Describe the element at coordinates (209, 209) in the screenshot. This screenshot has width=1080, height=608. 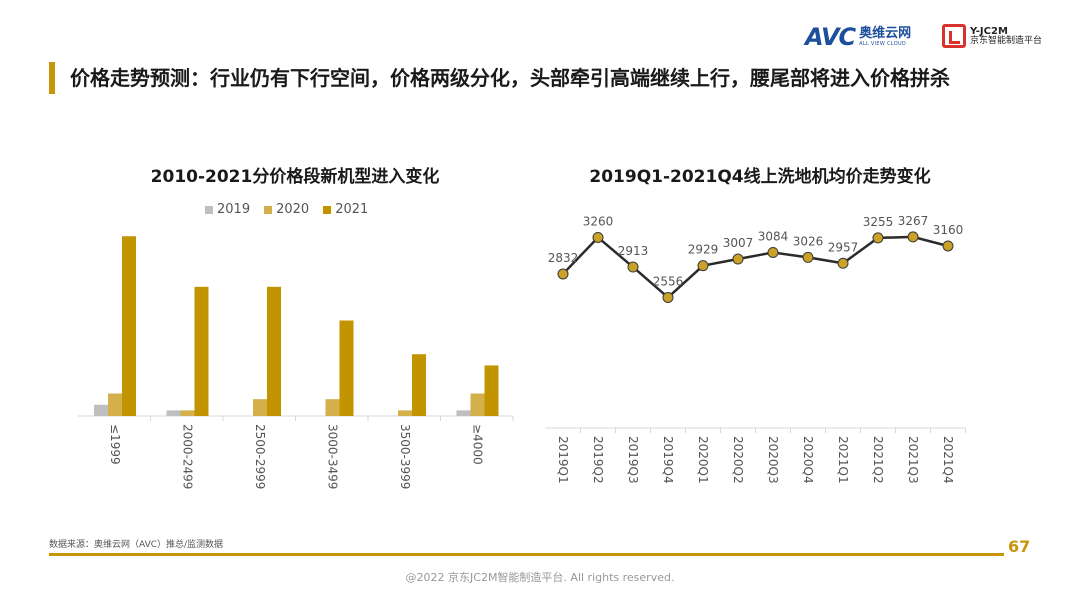
I see `legend-swatch-2019` at that location.